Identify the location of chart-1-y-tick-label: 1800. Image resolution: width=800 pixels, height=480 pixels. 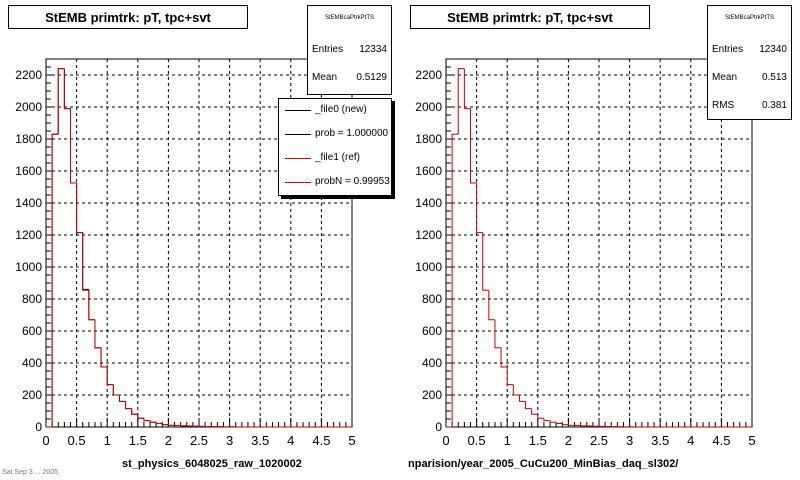
(428, 139).